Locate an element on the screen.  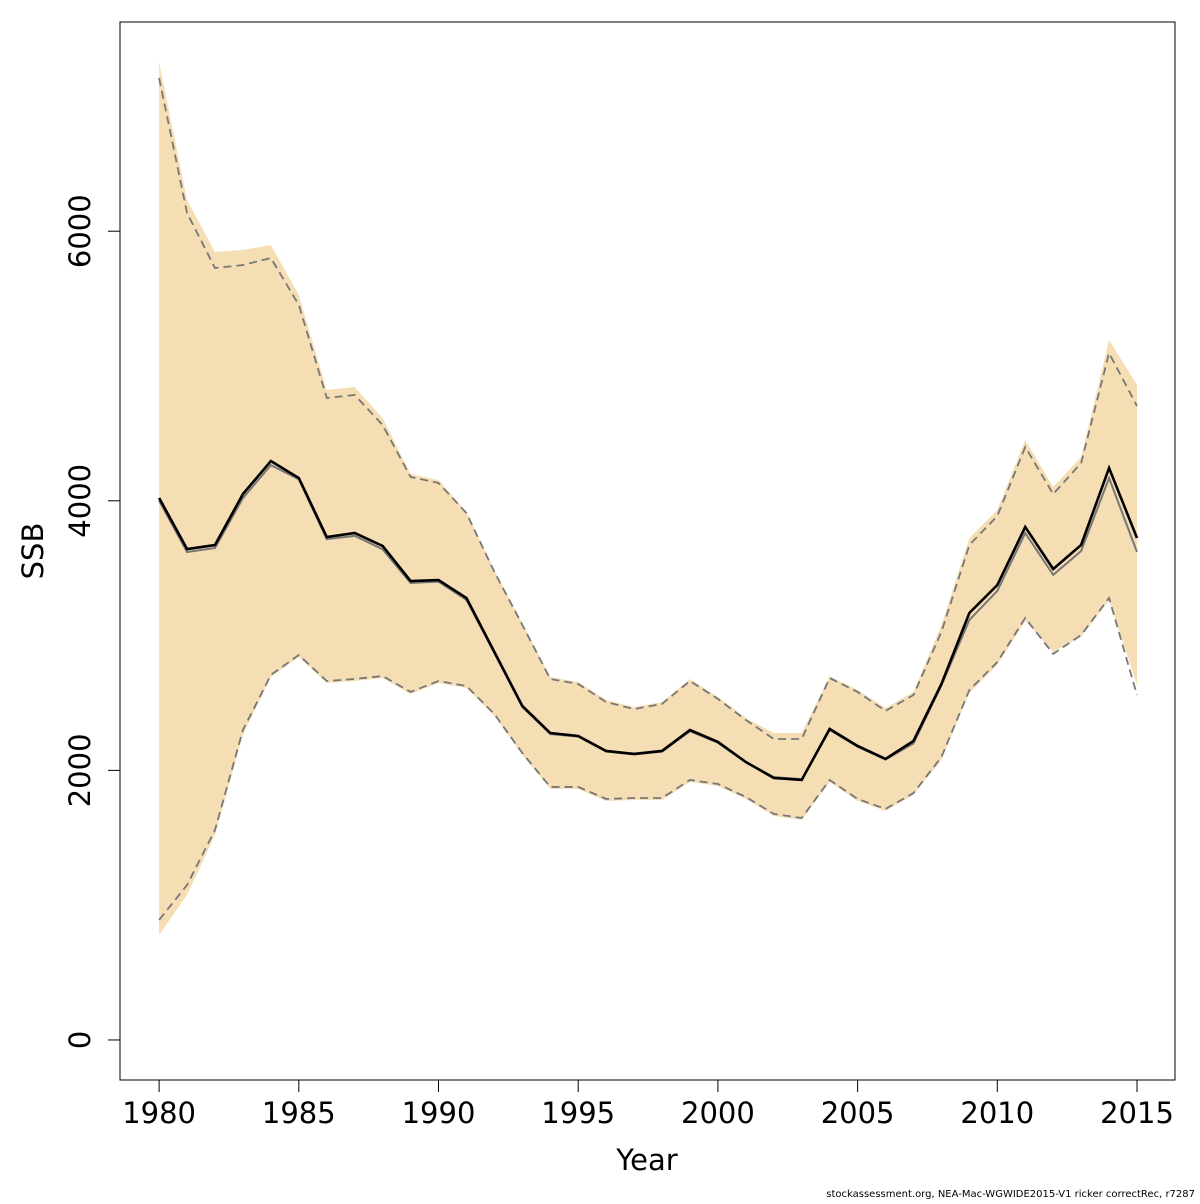
y-tick-label: 0 is located at coordinates (80, 1040).